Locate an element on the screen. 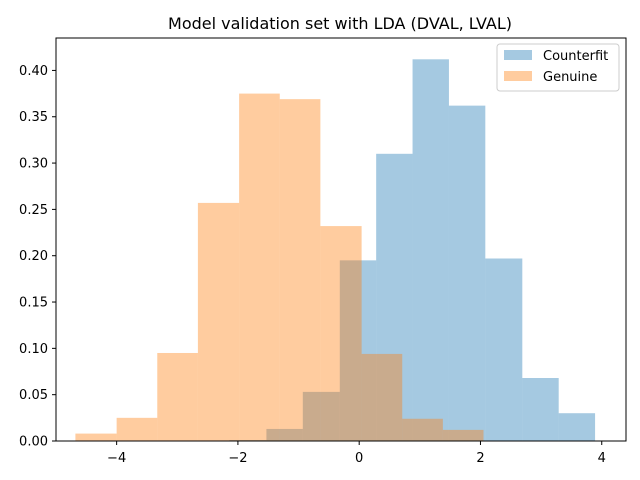 The height and width of the screenshot is (480, 640). x-tick-label: −2 is located at coordinates (237, 458).